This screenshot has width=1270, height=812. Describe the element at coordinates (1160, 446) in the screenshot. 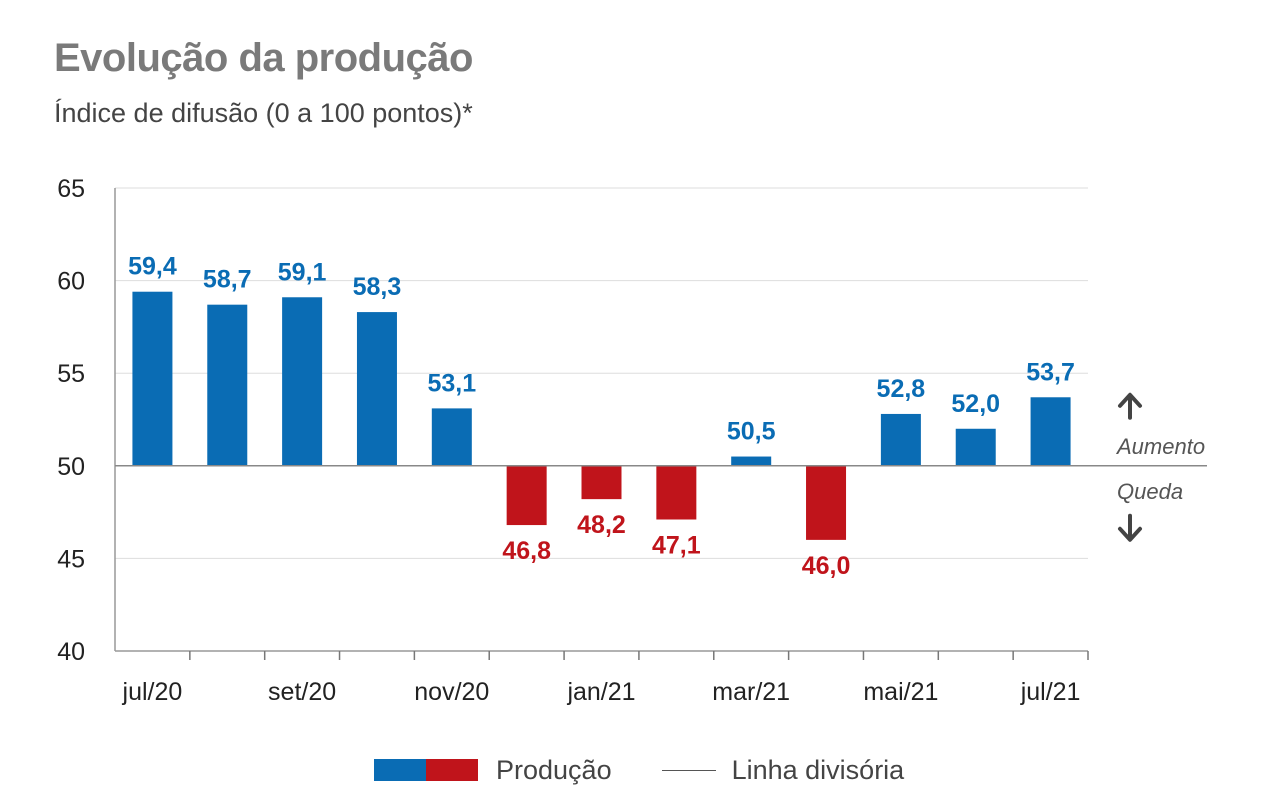

I see `increase-label: Aumento` at that location.